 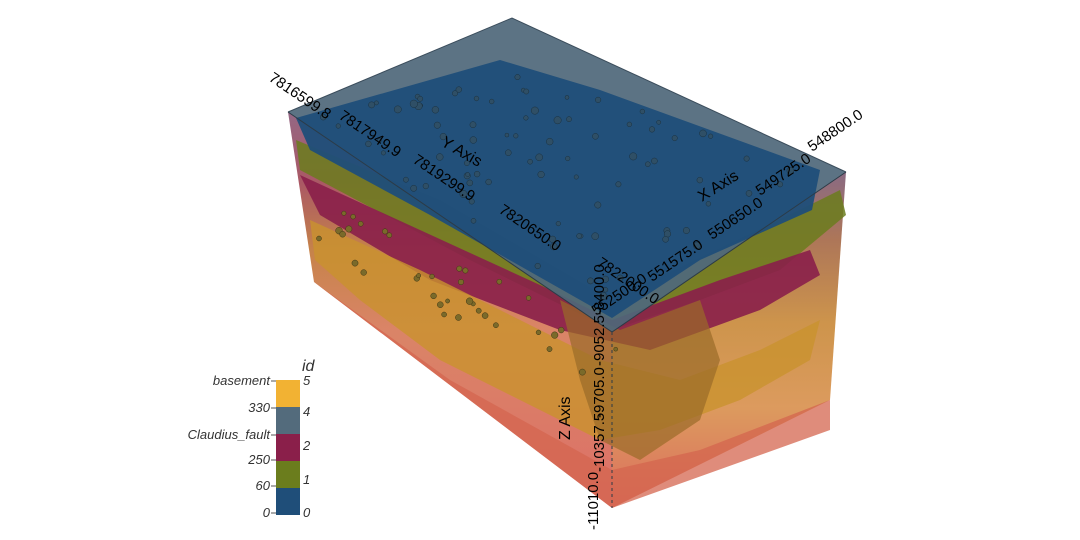 I want to click on legend-left-label: 250, so click(x=258, y=459).